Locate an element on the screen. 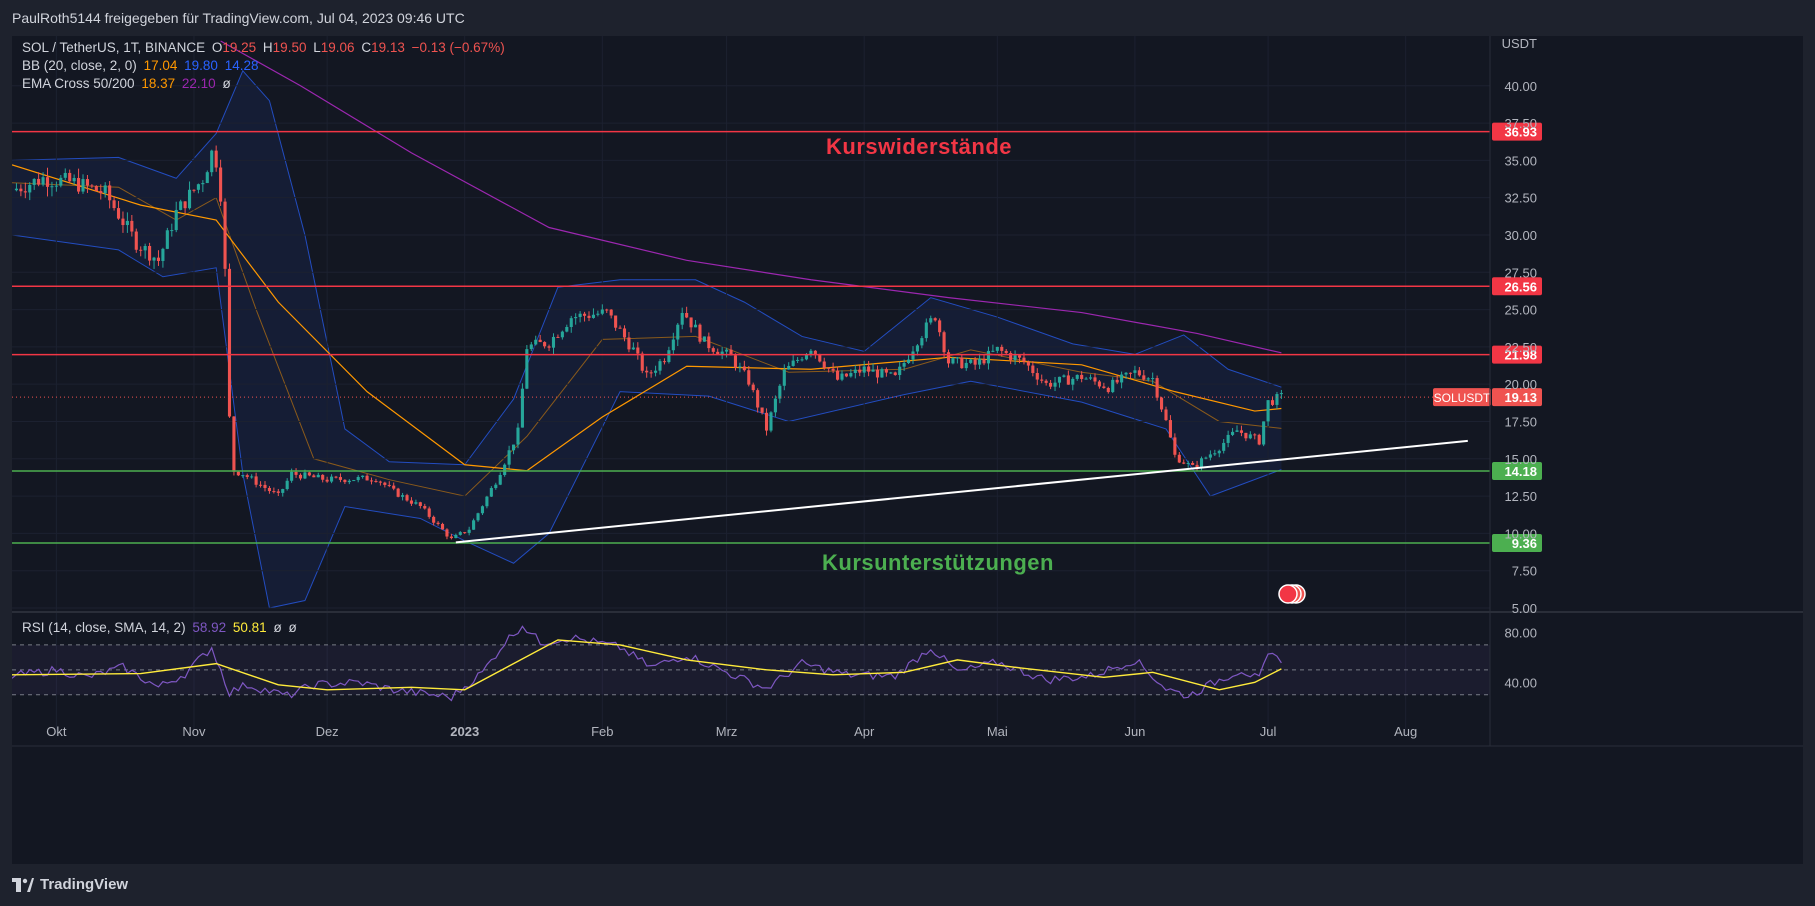 This screenshot has height=906, width=1815. price-tick-label: 40.00 is located at coordinates (1520, 86).